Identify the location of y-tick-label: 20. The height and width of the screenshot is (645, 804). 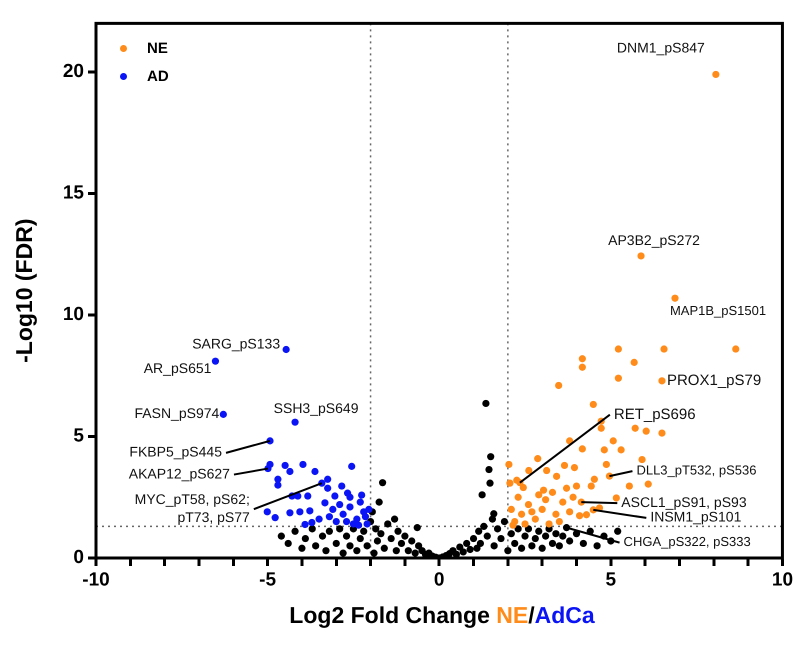
(73, 71).